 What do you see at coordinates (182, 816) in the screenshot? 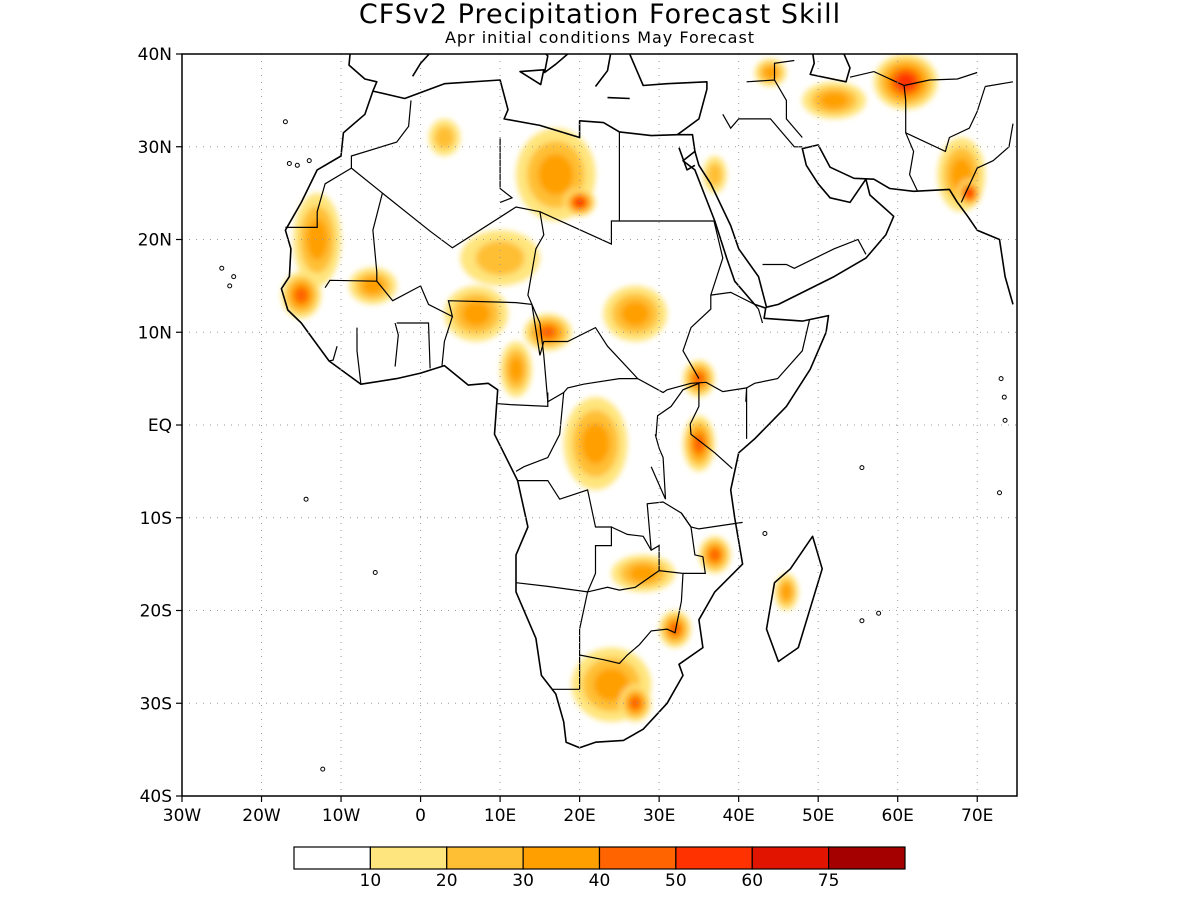
I see `lon-tick-label: 30W` at bounding box center [182, 816].